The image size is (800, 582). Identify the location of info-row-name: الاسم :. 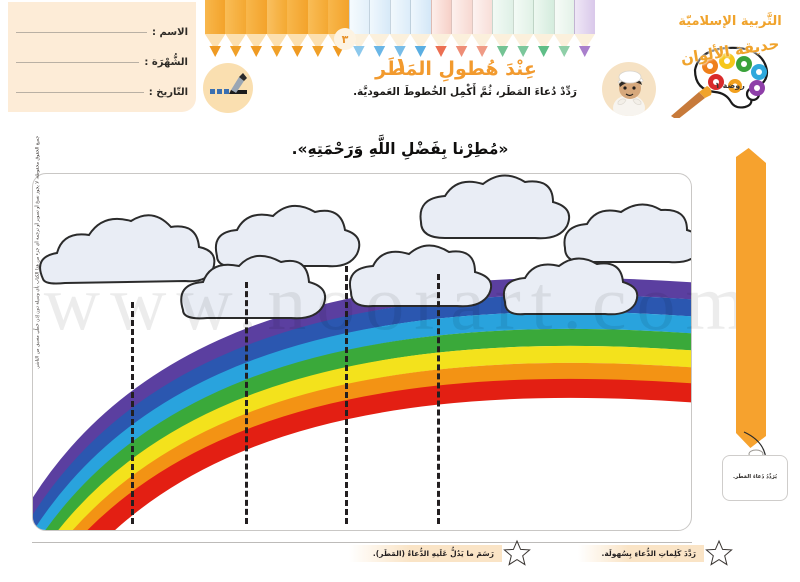
(102, 32).